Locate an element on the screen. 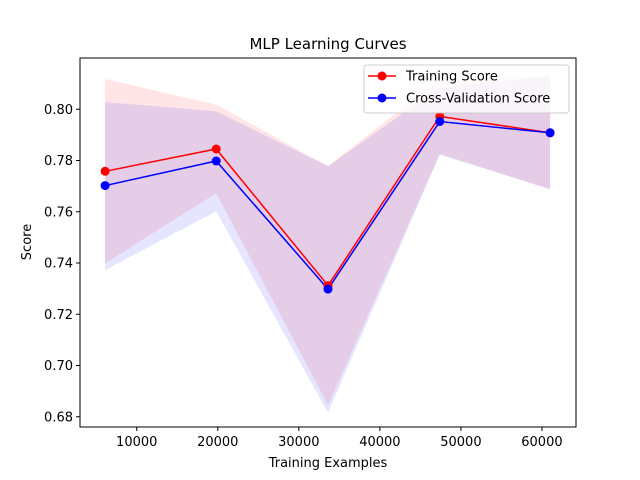 This screenshot has width=640, height=480. x-tick-label: 30000 is located at coordinates (298, 442).